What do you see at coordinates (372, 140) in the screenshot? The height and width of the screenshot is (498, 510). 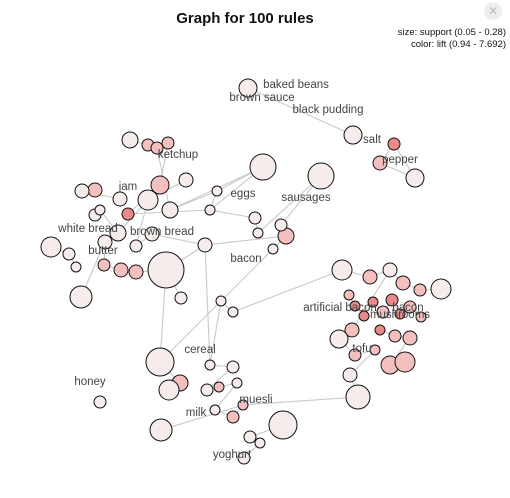 I see `item-label-salt: salt` at bounding box center [372, 140].